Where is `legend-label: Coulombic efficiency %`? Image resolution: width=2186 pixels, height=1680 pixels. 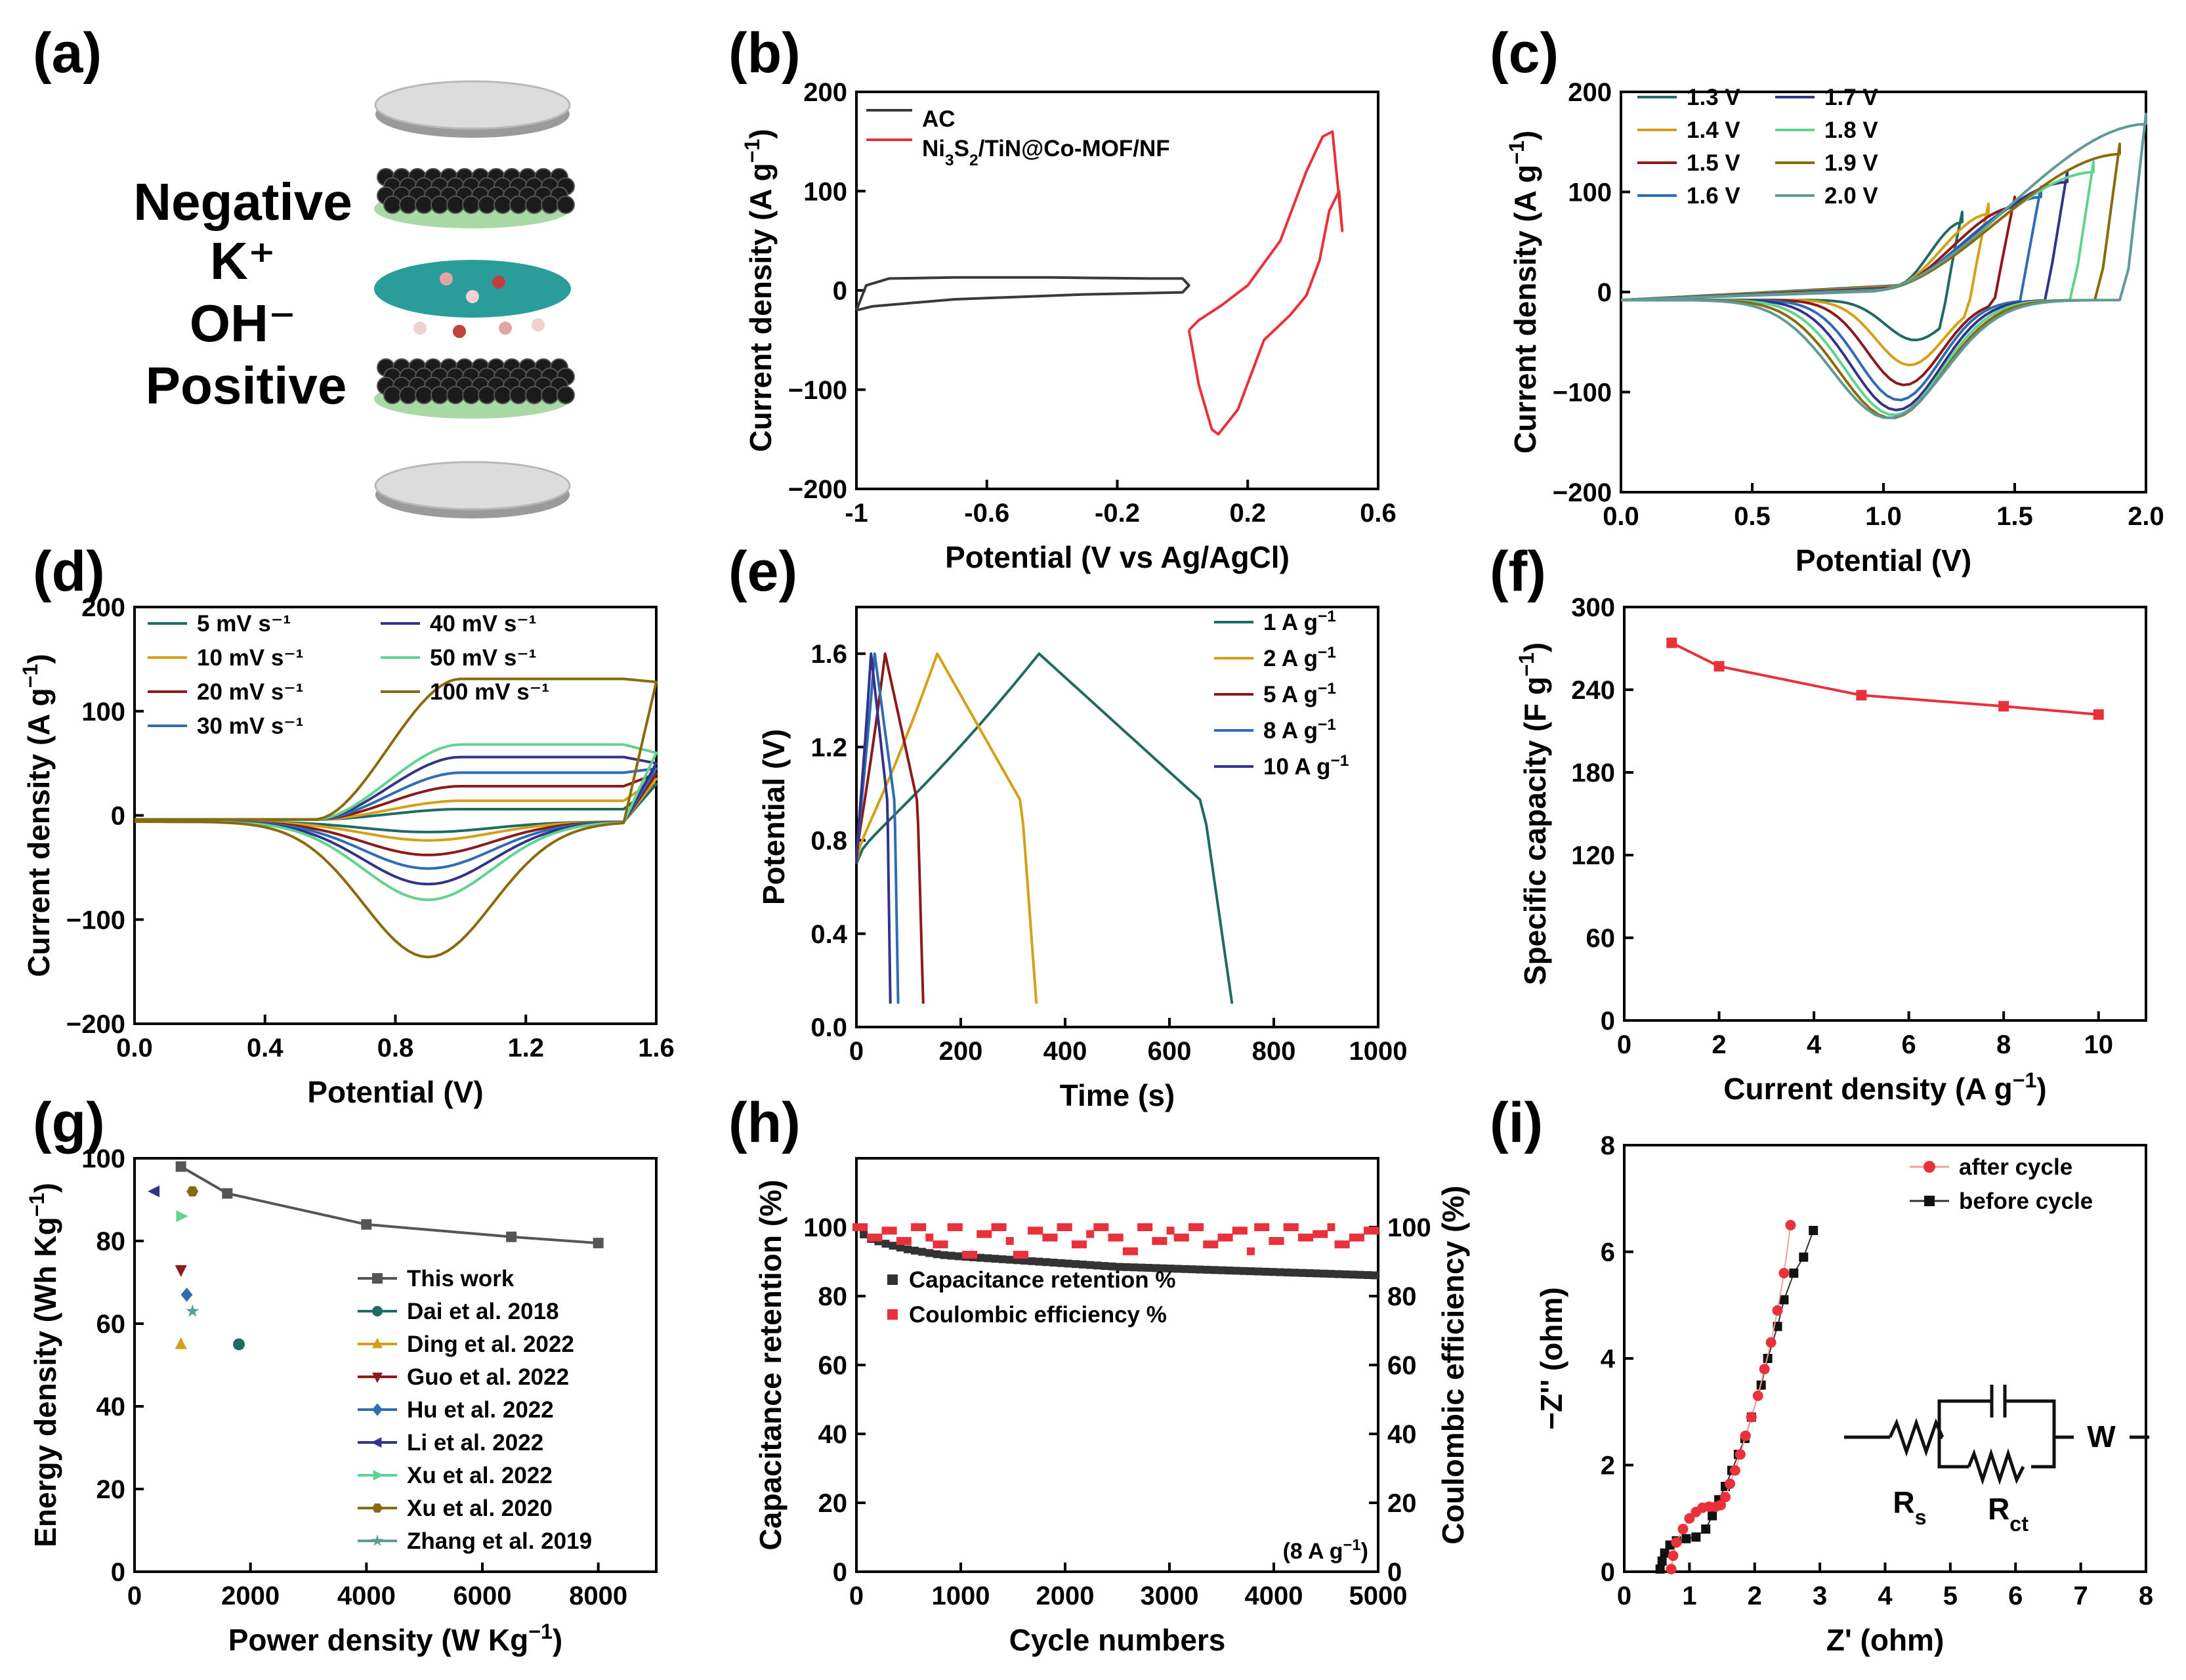
legend-label: Coulombic efficiency % is located at coordinates (1038, 1315).